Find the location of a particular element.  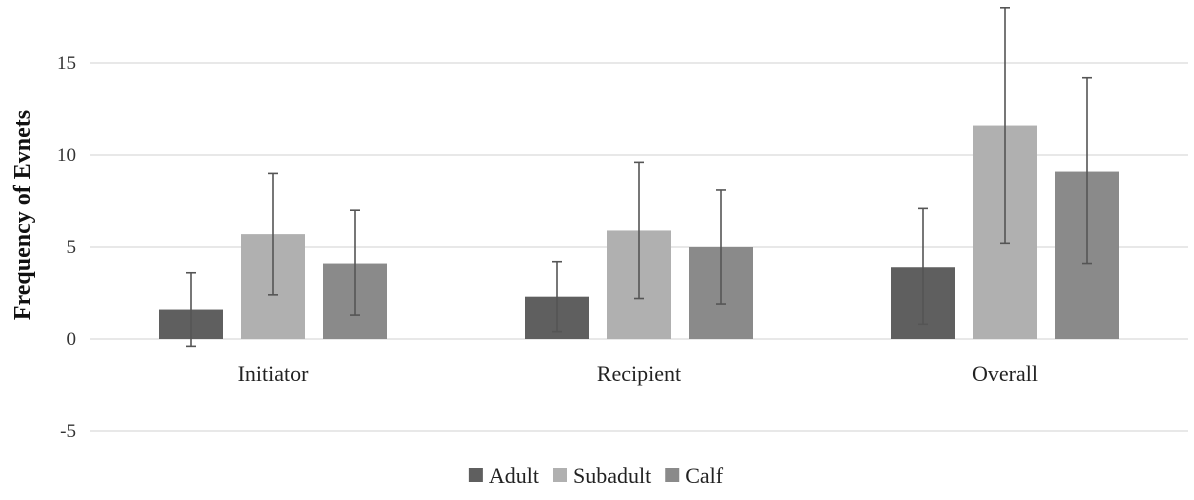

y-tick-label: 15 is located at coordinates (66, 63).